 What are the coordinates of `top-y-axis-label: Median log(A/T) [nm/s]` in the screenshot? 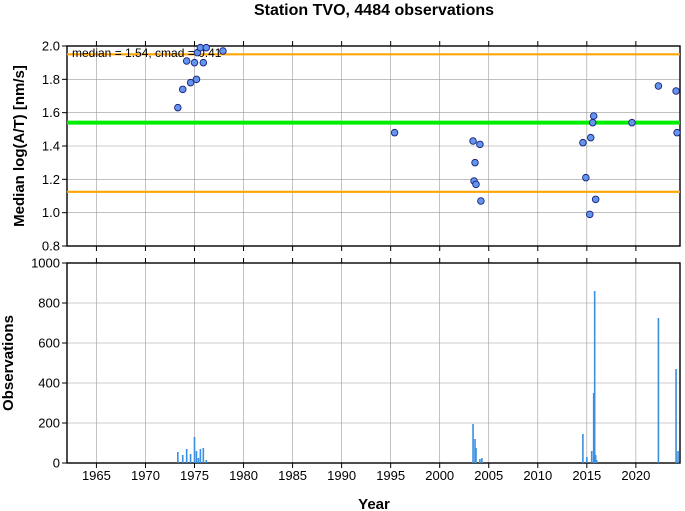 It's located at (19, 146).